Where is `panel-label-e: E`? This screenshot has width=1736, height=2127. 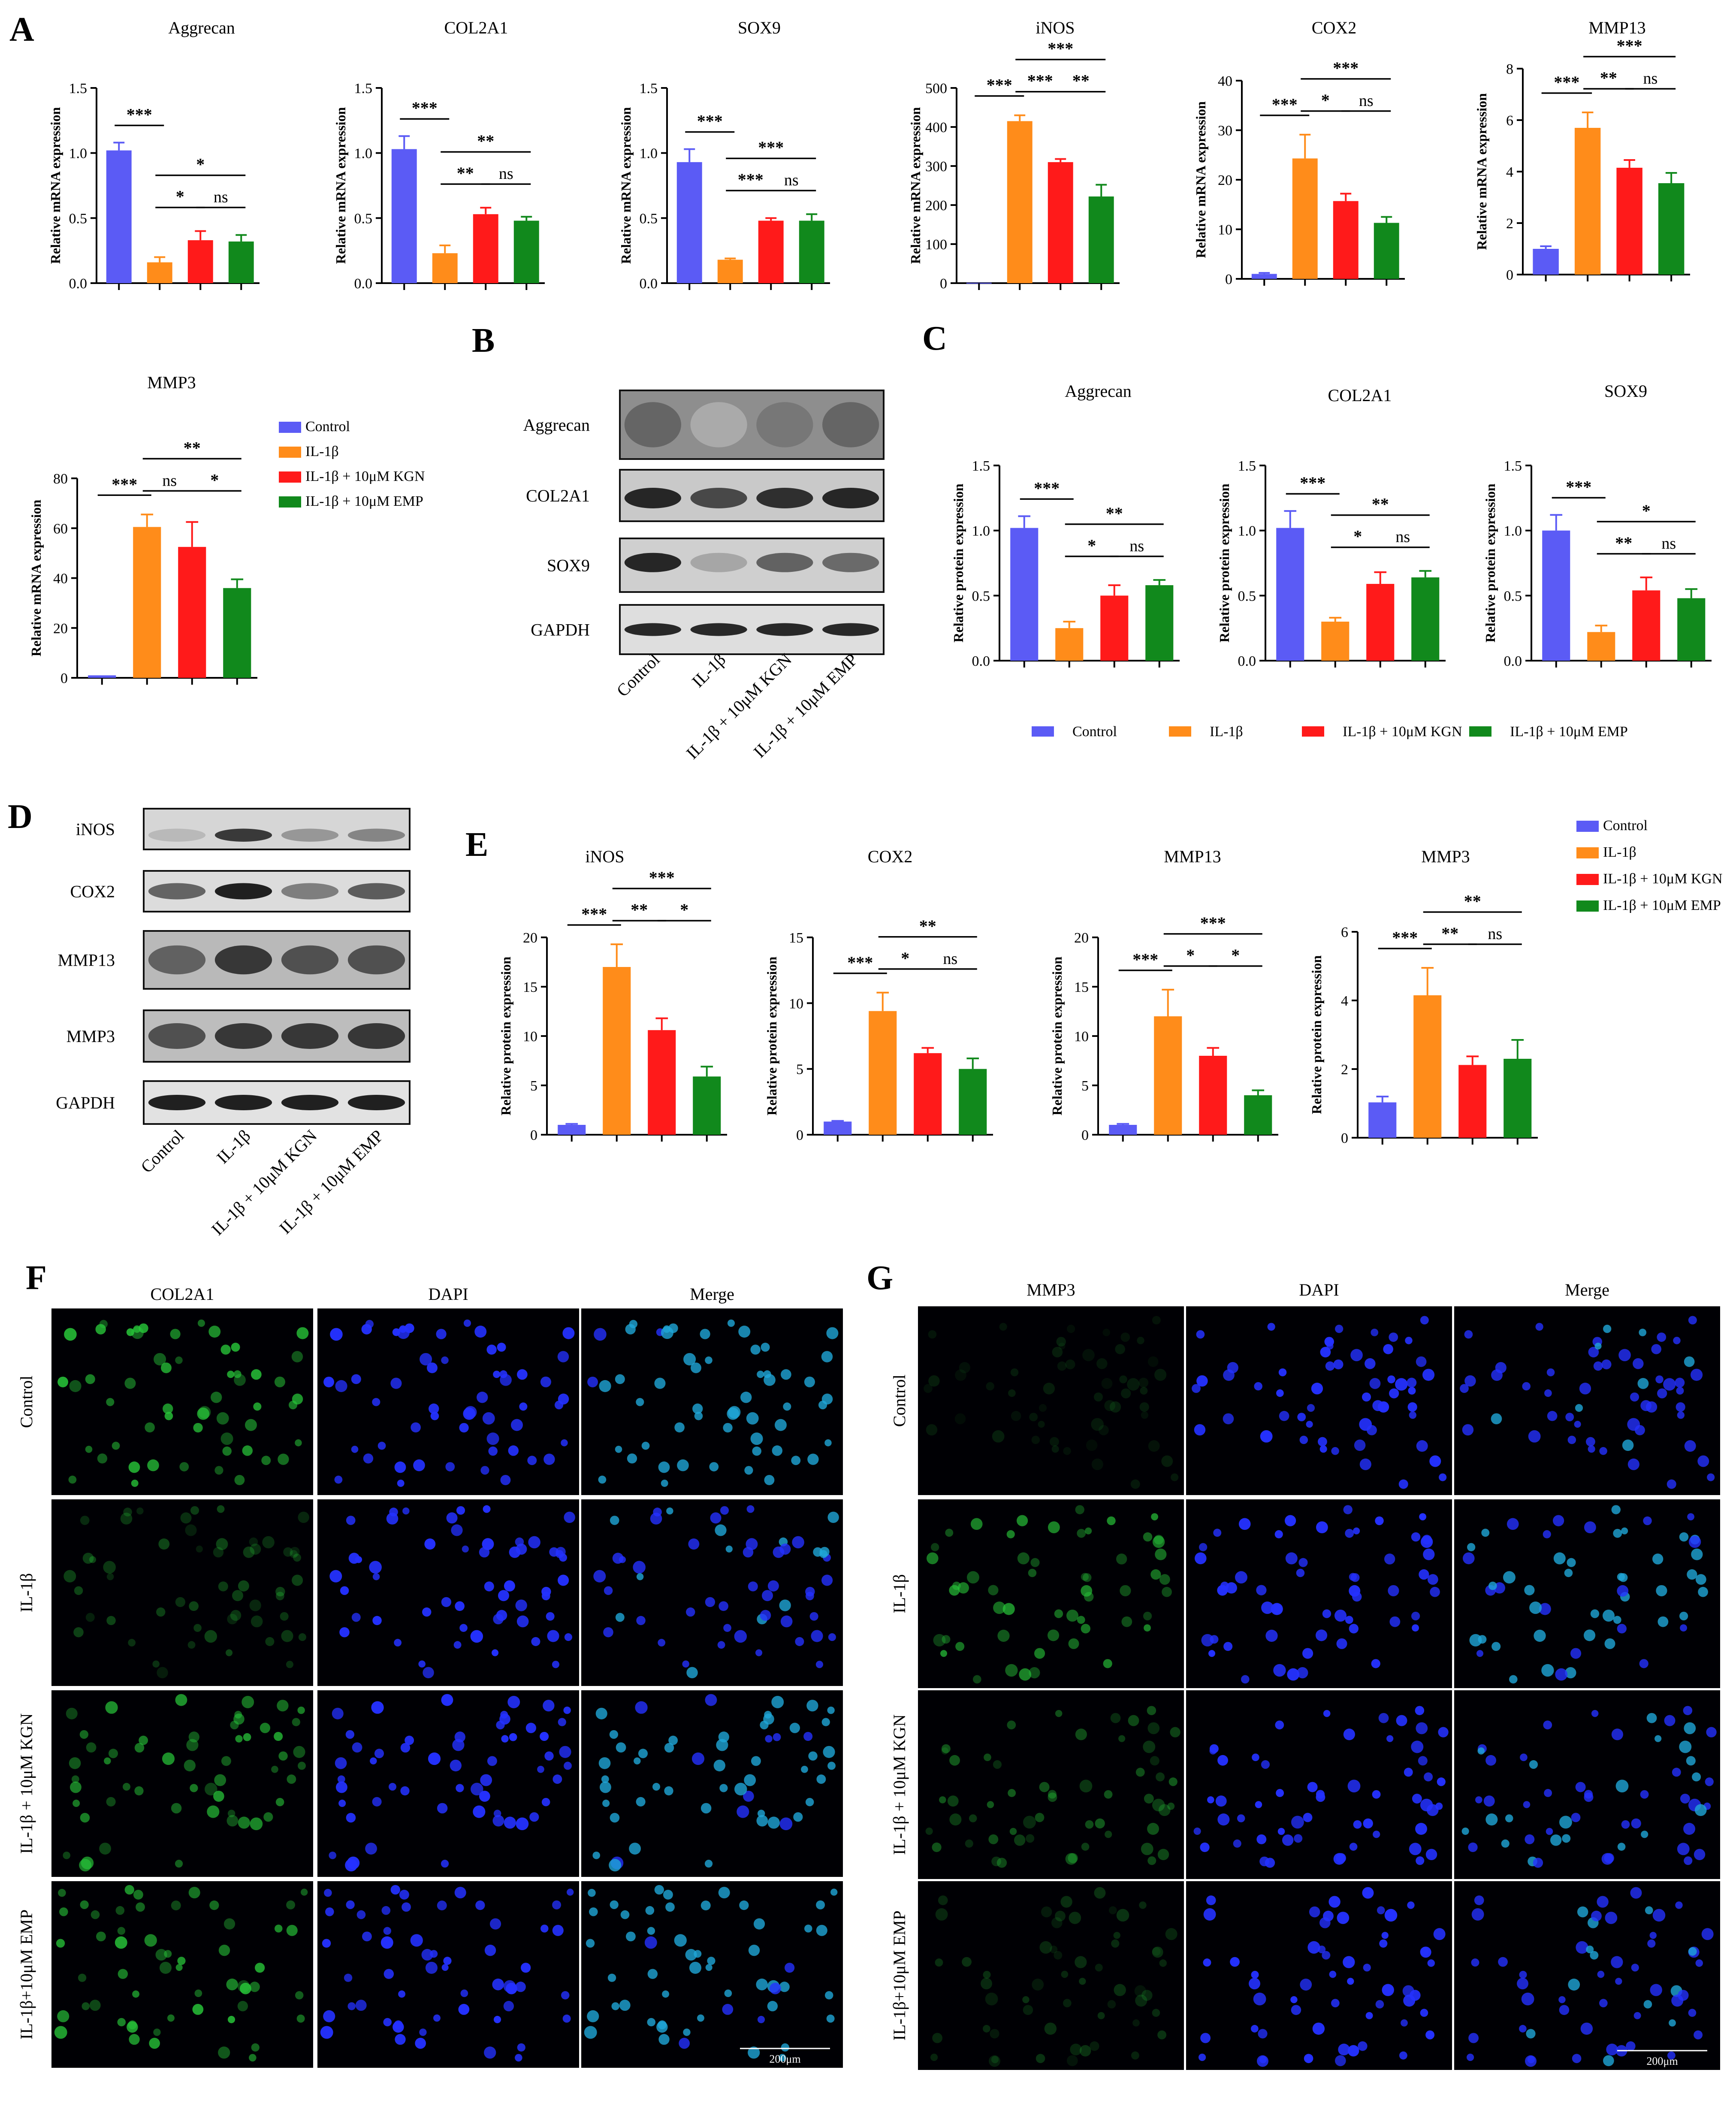
panel-label-e: E is located at coordinates (476, 845).